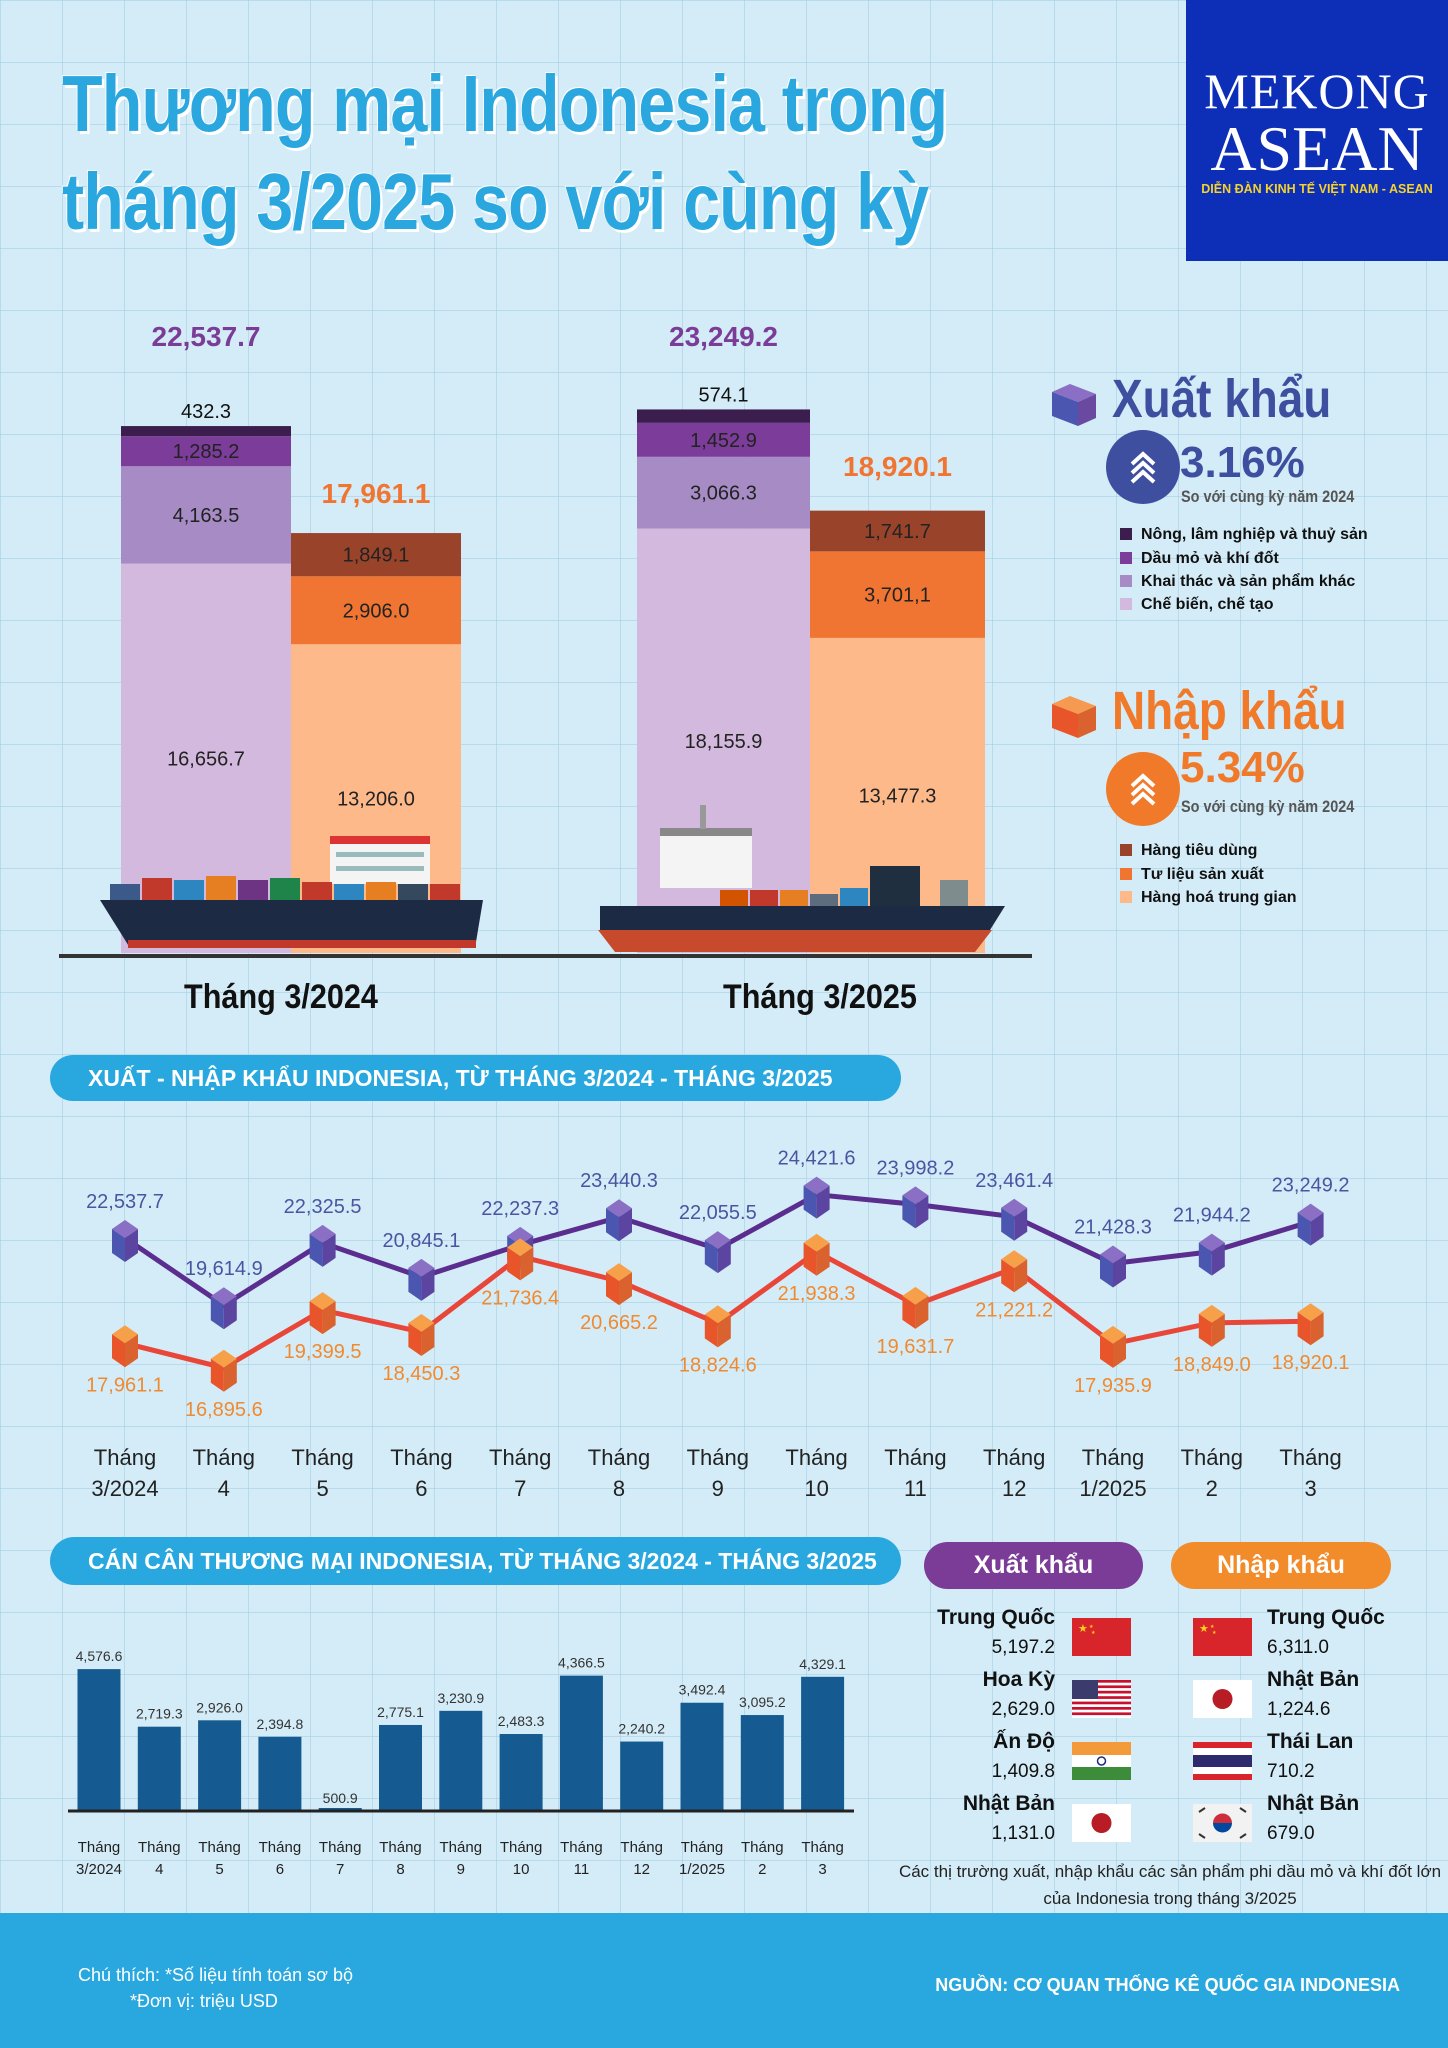  What do you see at coordinates (1222, 1763) in the screenshot?
I see `thailand-flag-icon` at bounding box center [1222, 1763].